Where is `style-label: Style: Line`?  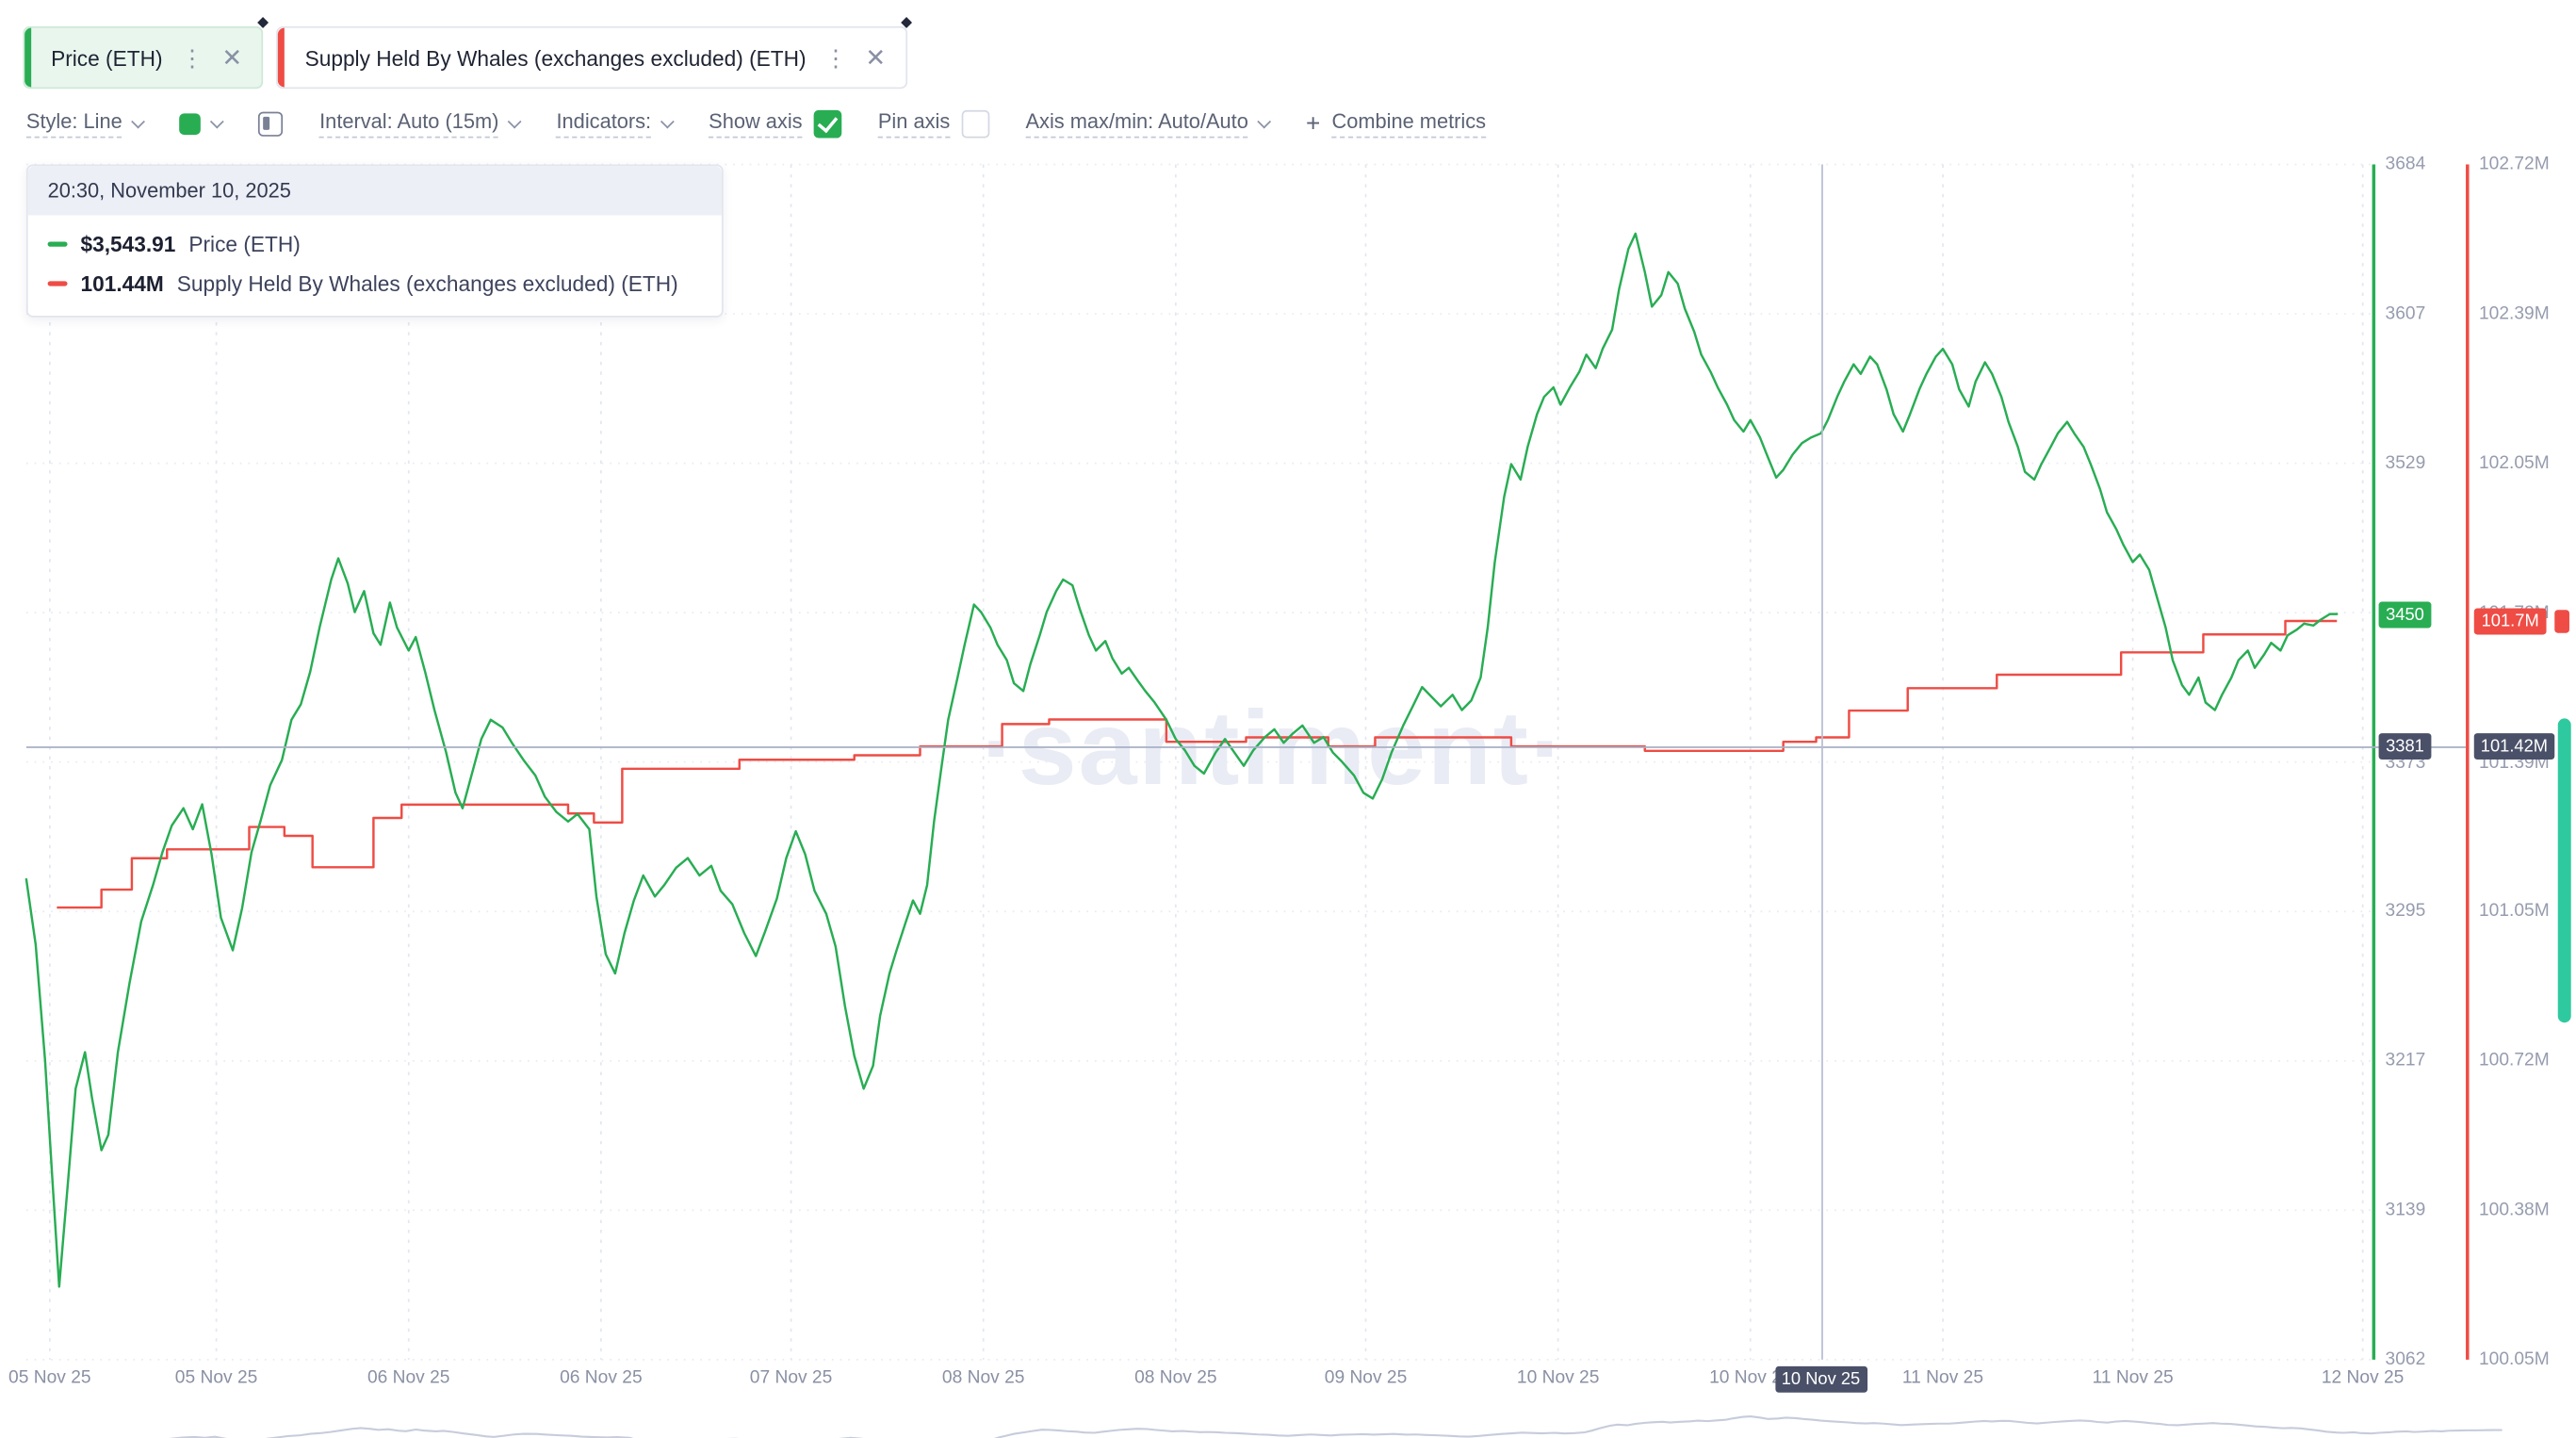
style-label: Style: Line is located at coordinates (73, 123).